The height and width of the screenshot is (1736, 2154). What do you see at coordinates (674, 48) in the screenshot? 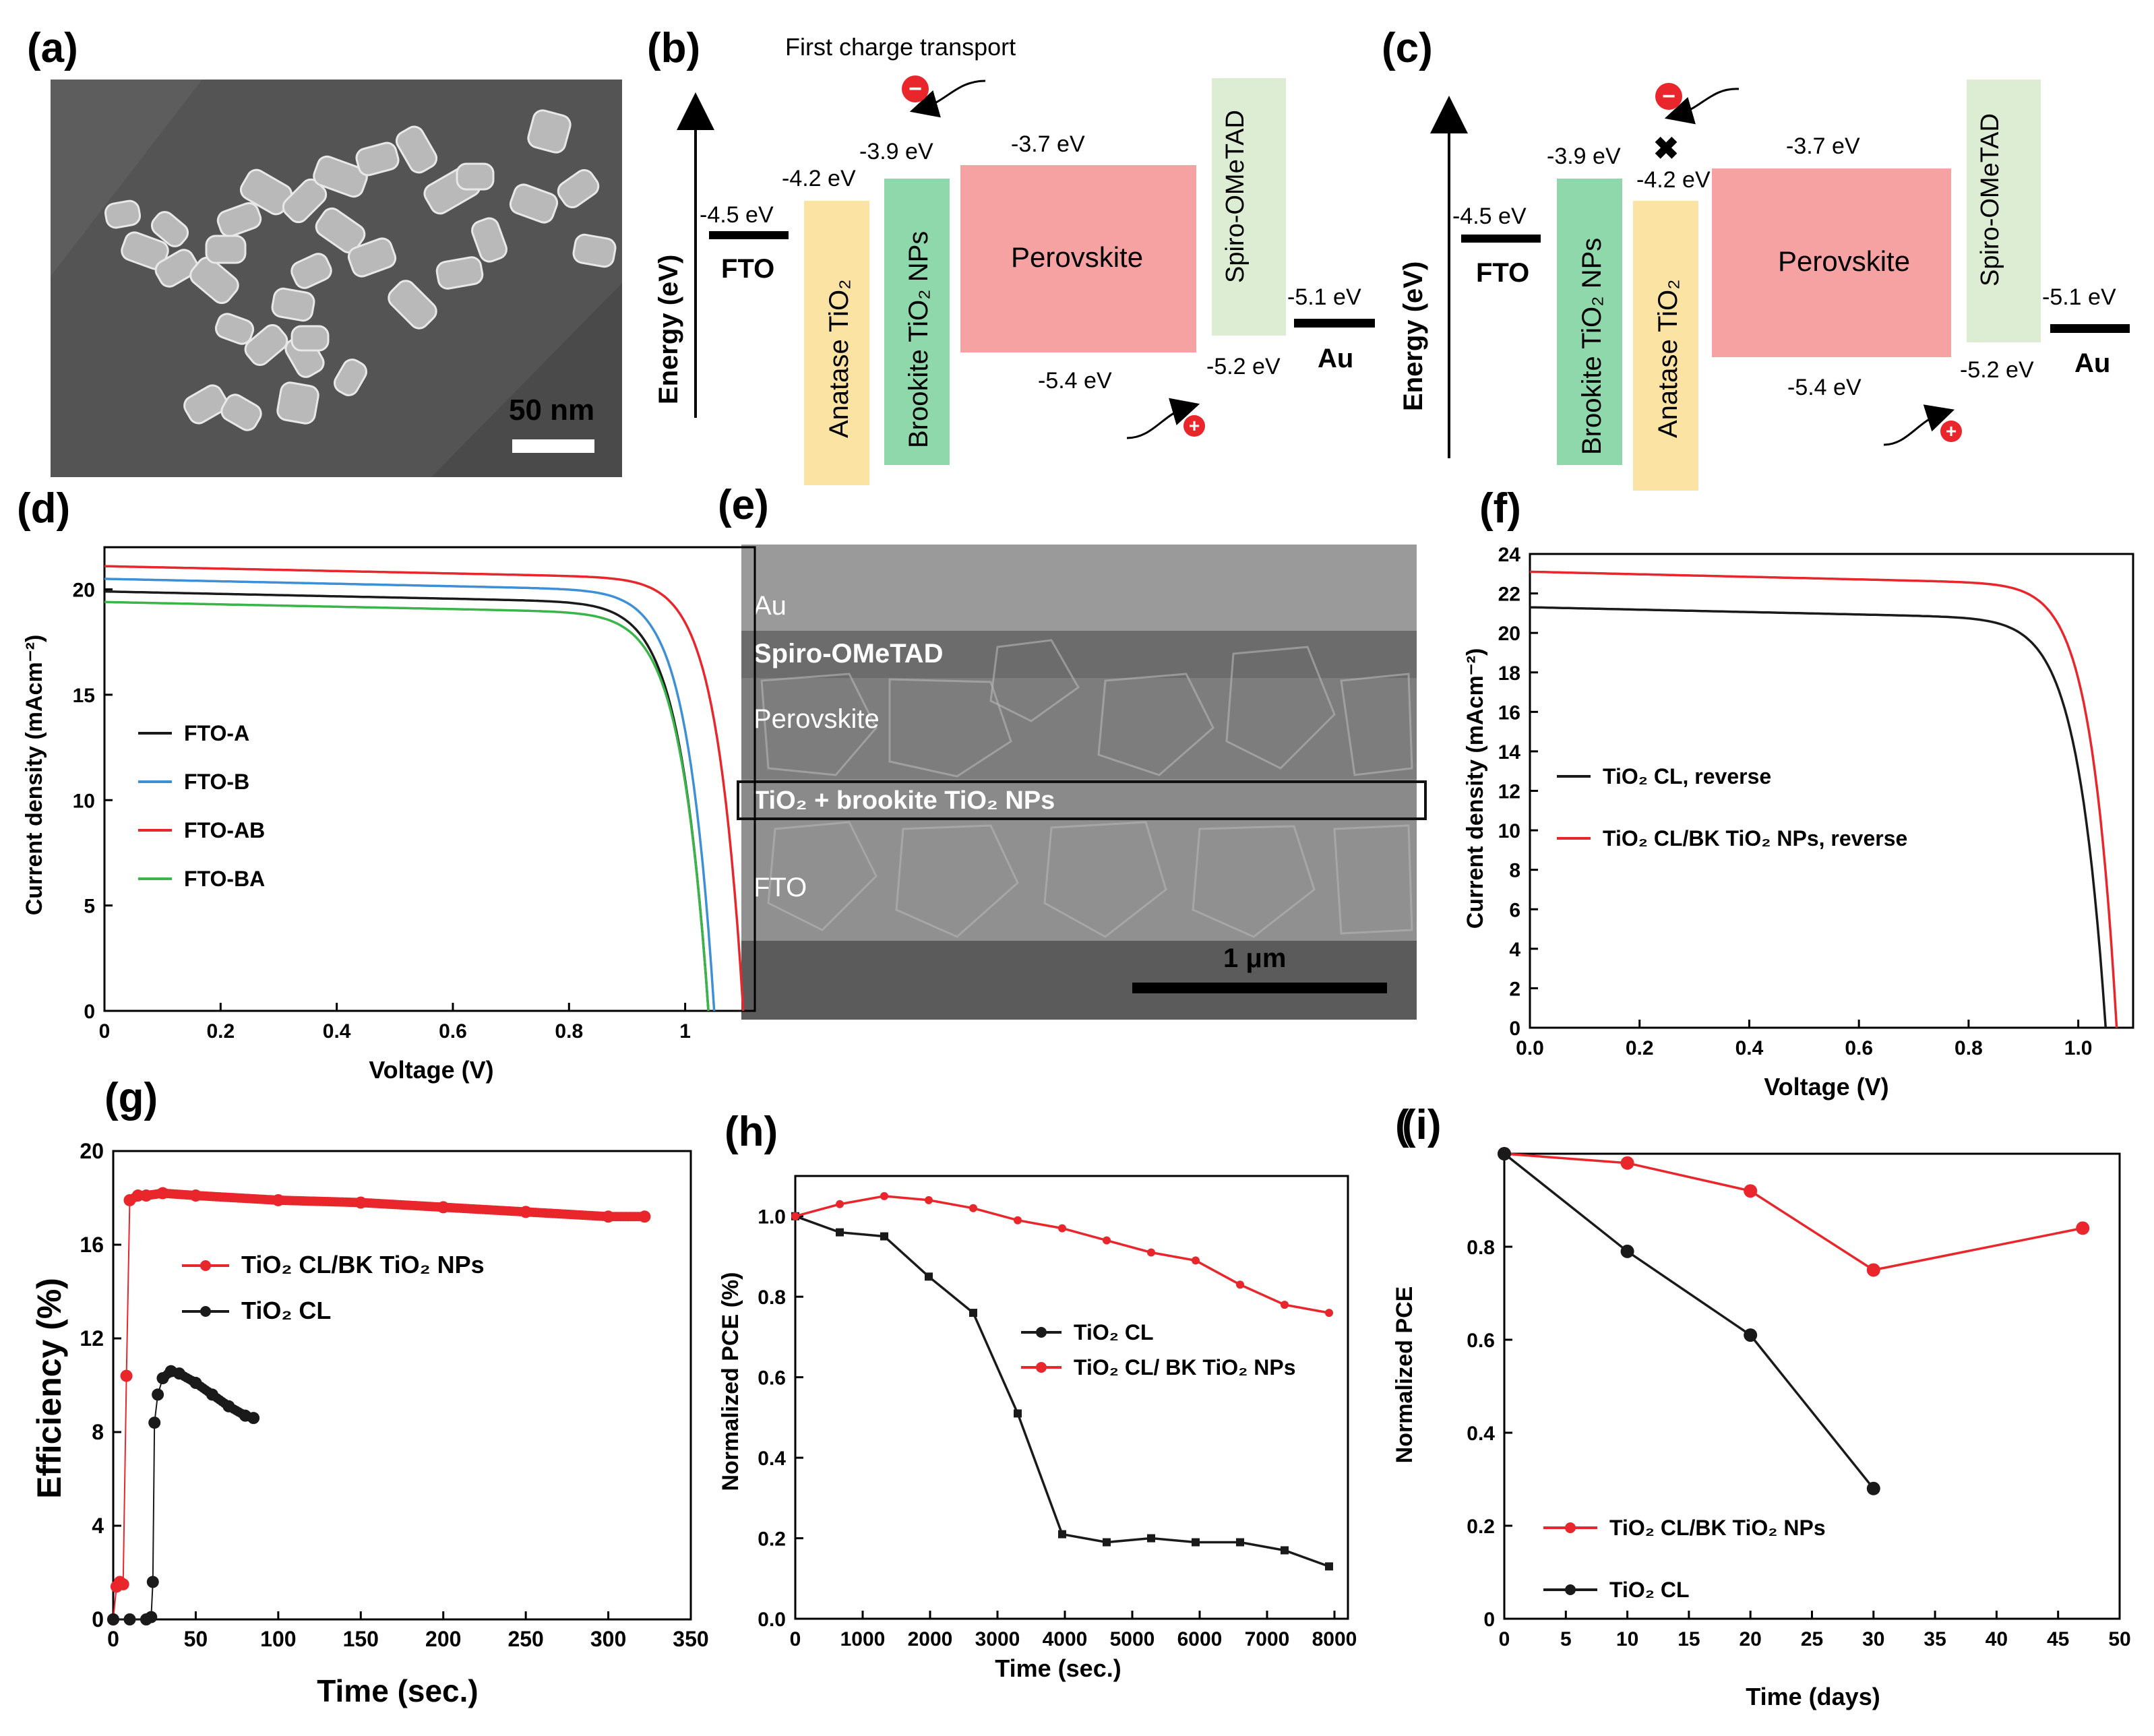
I see `panel-label-b: (b)` at bounding box center [674, 48].